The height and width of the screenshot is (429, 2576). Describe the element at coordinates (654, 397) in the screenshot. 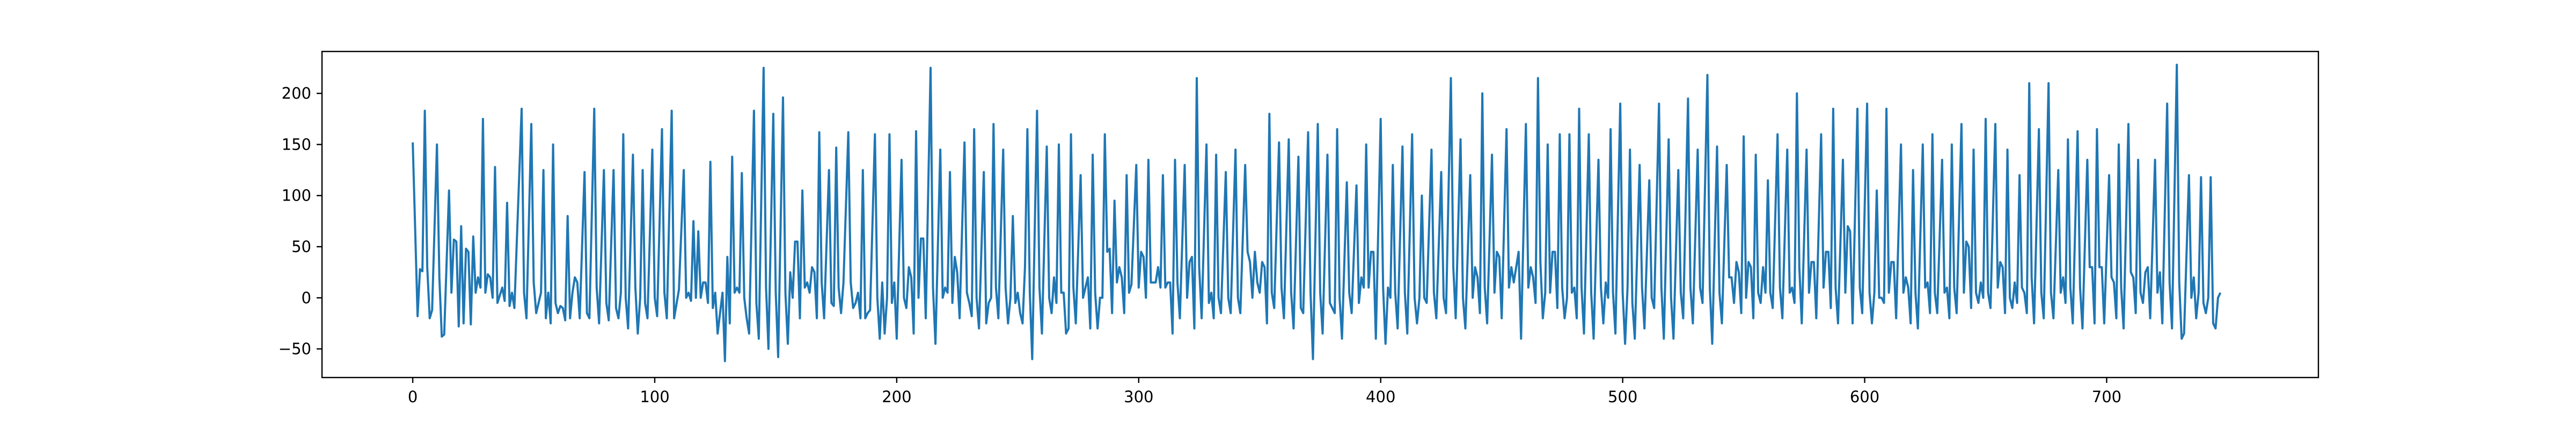

I see `x-tick-label: 100` at that location.